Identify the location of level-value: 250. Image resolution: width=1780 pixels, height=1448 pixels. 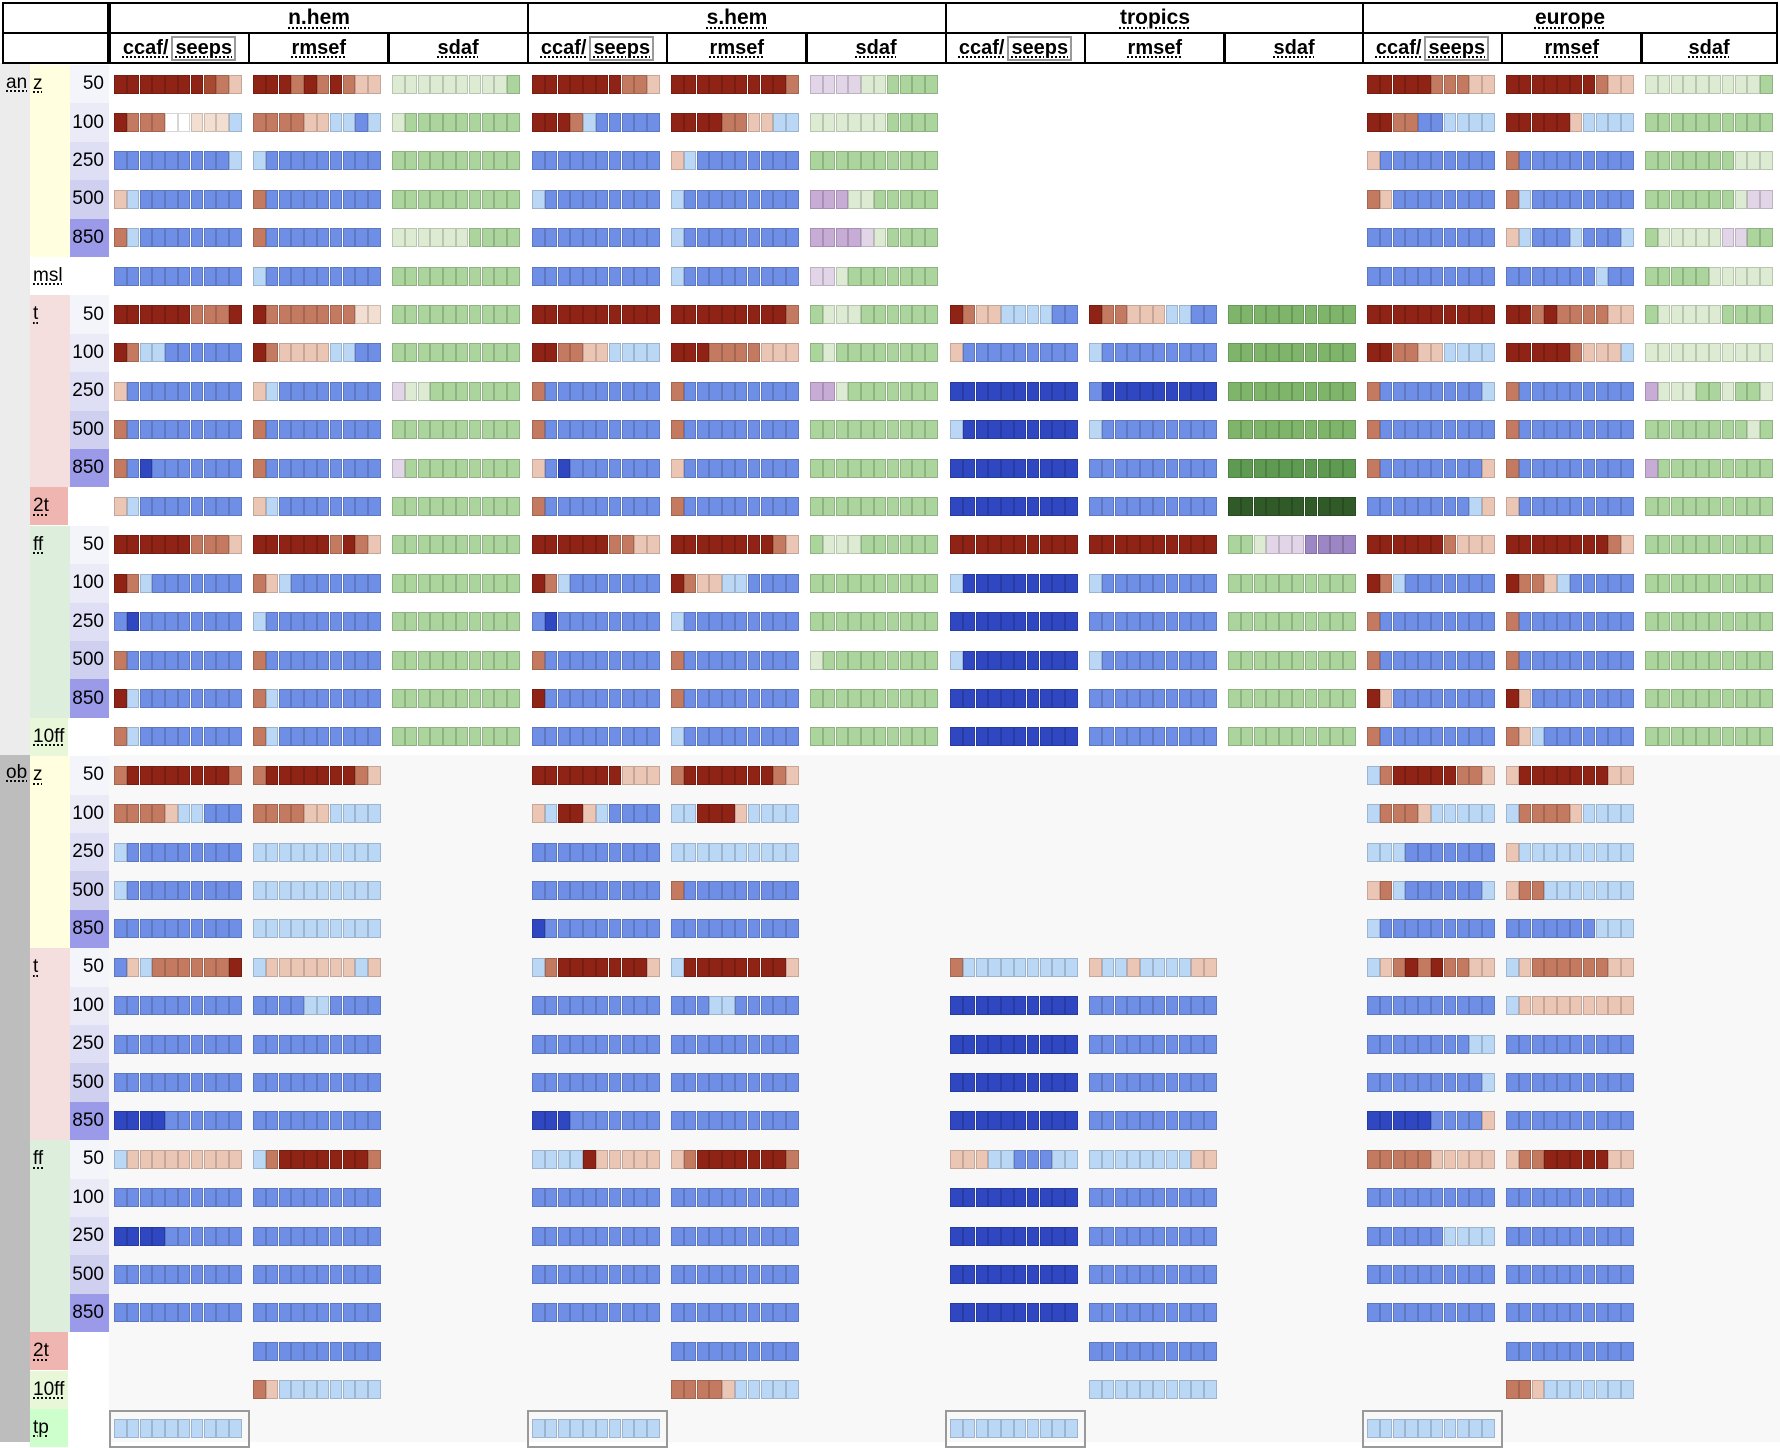
(88, 852).